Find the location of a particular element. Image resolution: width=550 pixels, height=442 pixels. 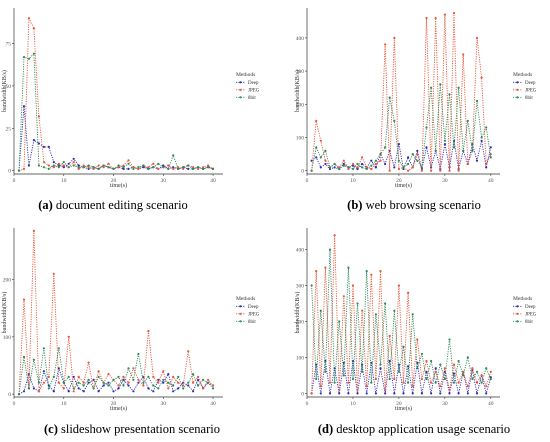

chart-d-y-tick-label: 300 is located at coordinates (300, 287).